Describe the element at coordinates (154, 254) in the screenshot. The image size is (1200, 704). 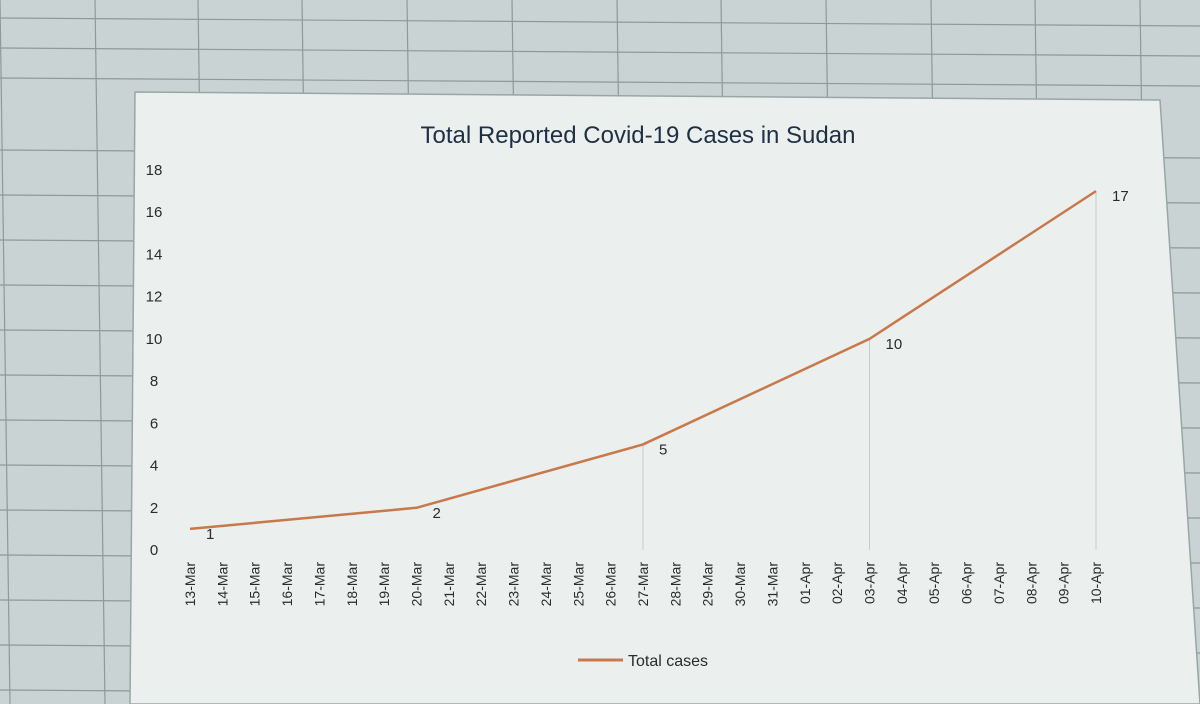
I see `y-tick-label: 14` at that location.